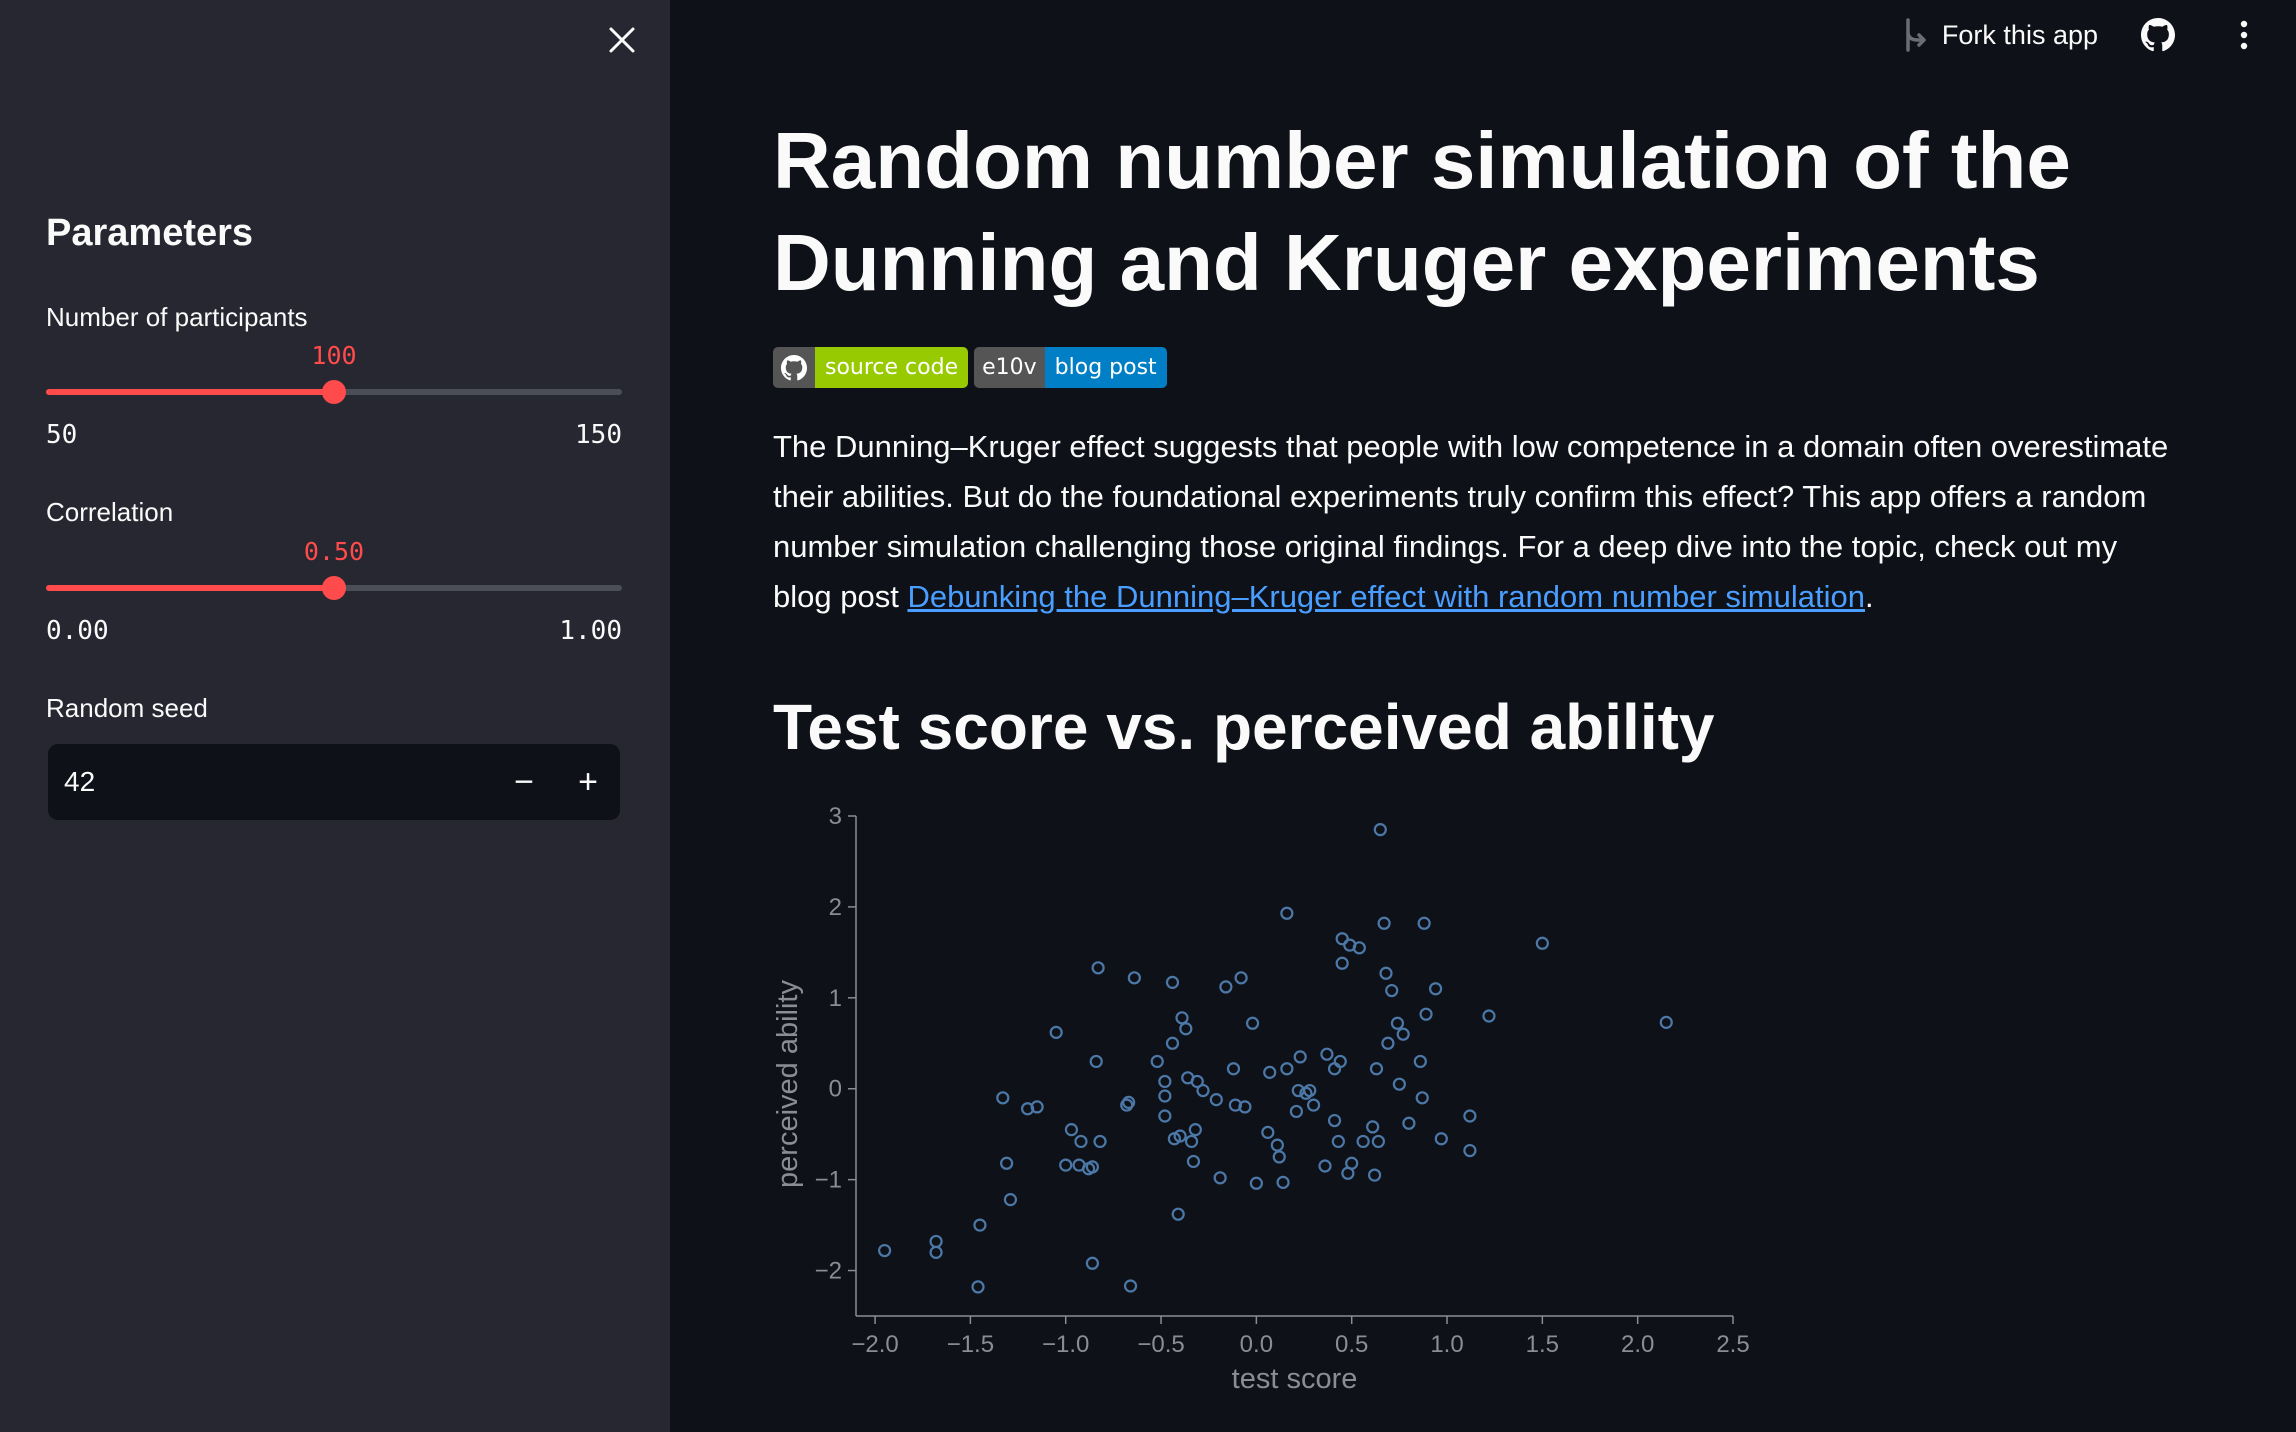 This screenshot has width=2296, height=1432. I want to click on close-sidebar-button, so click(622, 40).